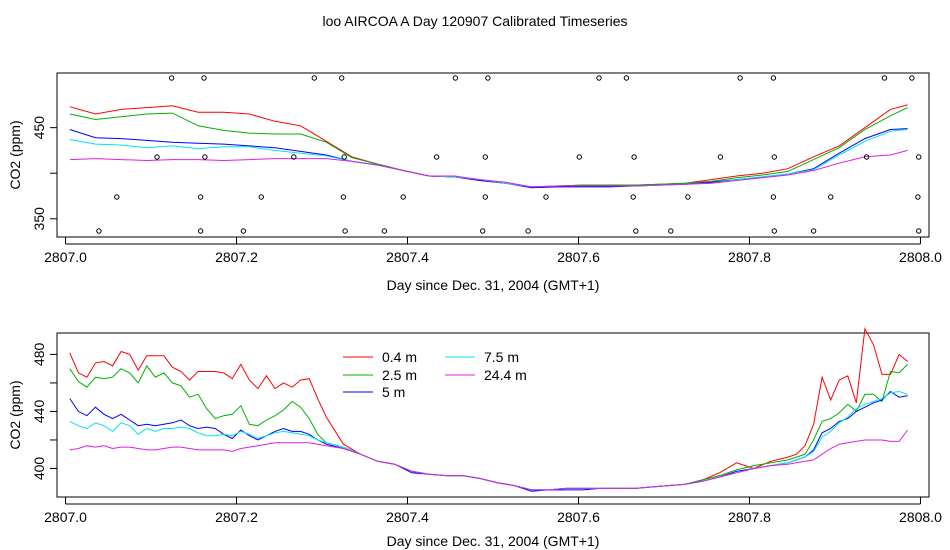 The image size is (950, 550). I want to click on y-tick-label: 350, so click(39, 219).